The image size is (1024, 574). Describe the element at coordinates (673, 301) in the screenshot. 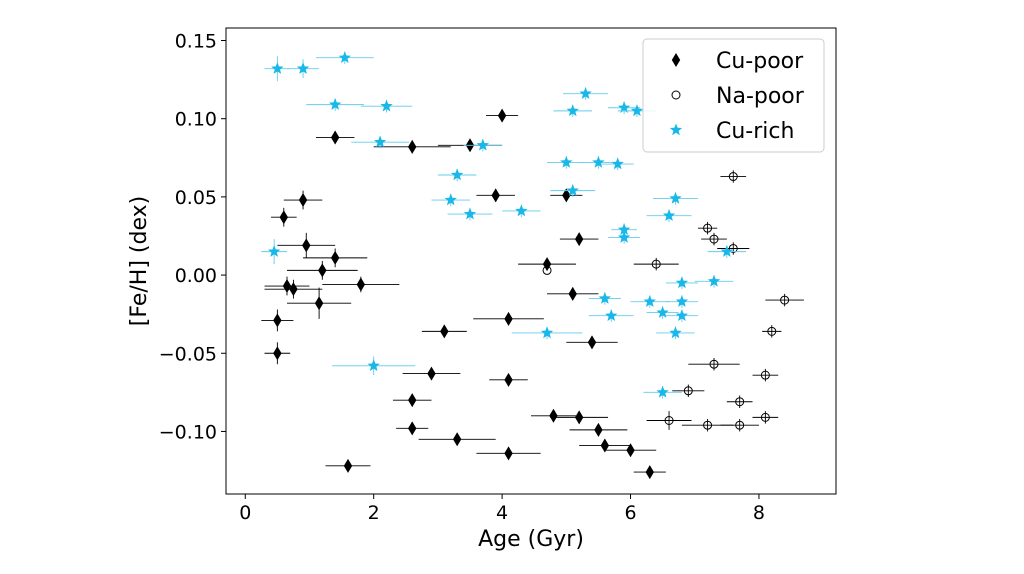

I see `series-na-poor` at that location.